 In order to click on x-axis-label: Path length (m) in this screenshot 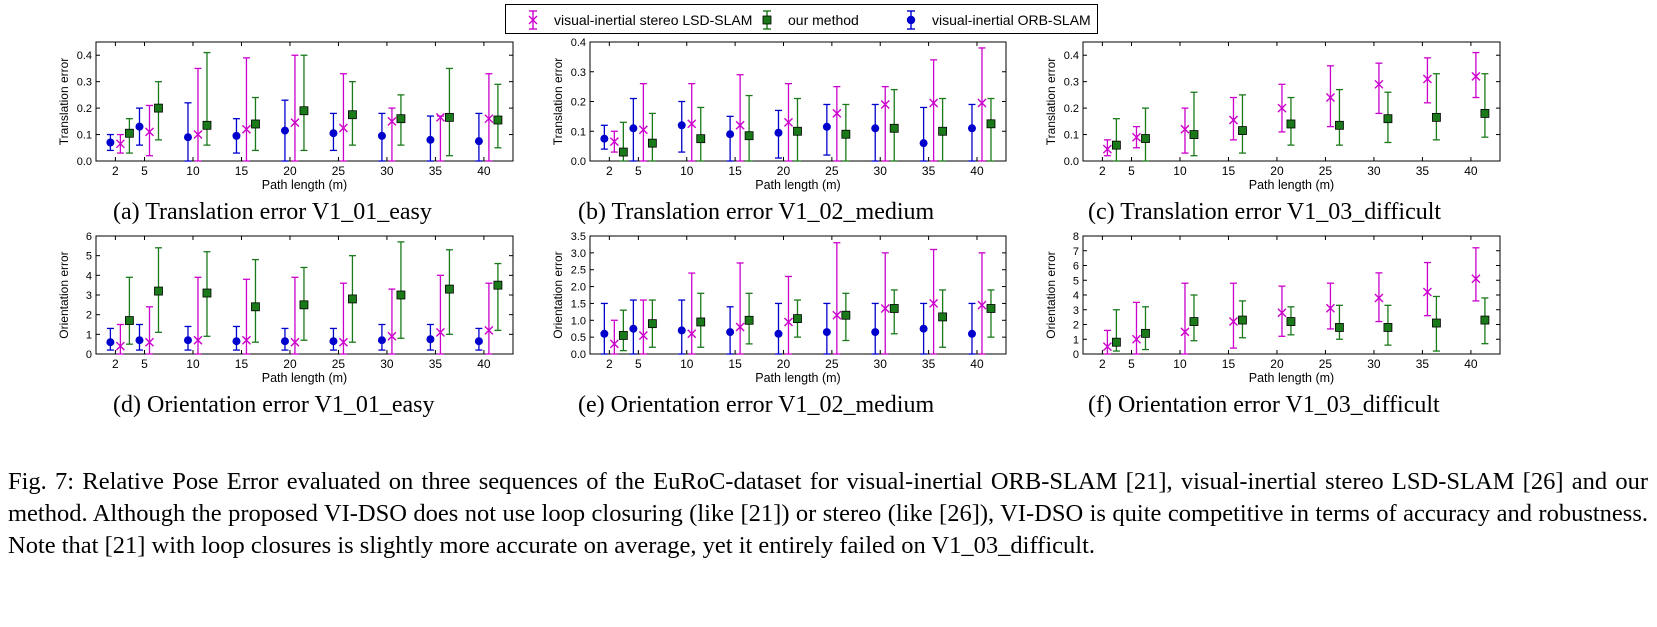, I will do `click(304, 185)`.